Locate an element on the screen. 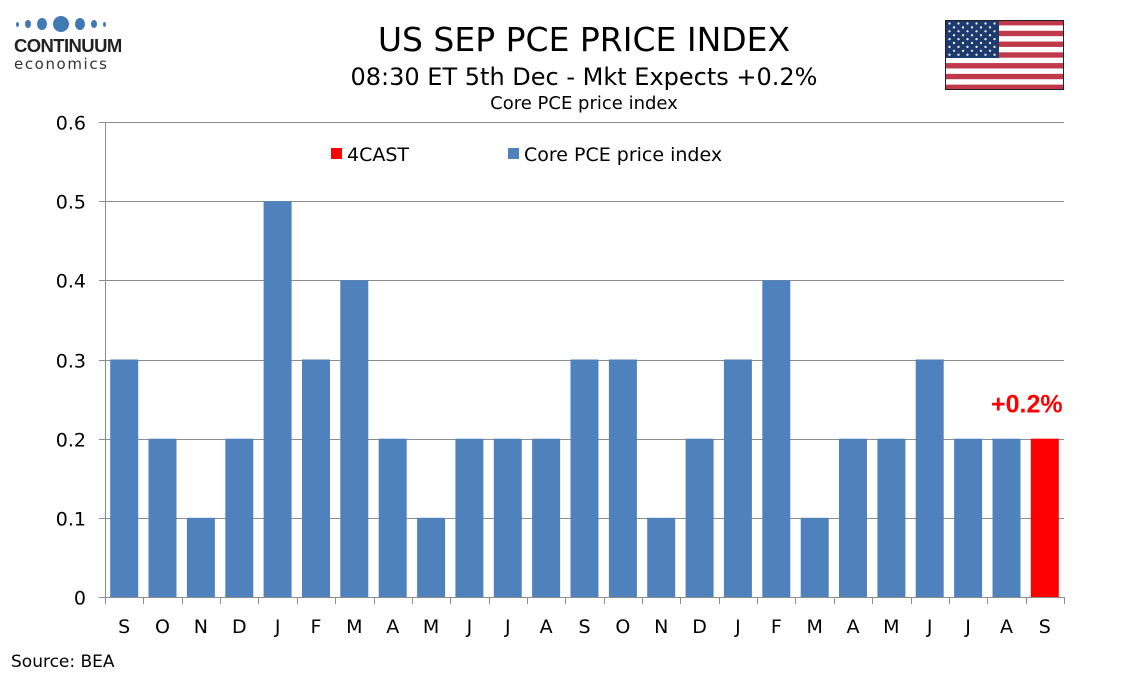 This screenshot has height=680, width=1134. annotations: +0.2% is located at coordinates (1027, 405).